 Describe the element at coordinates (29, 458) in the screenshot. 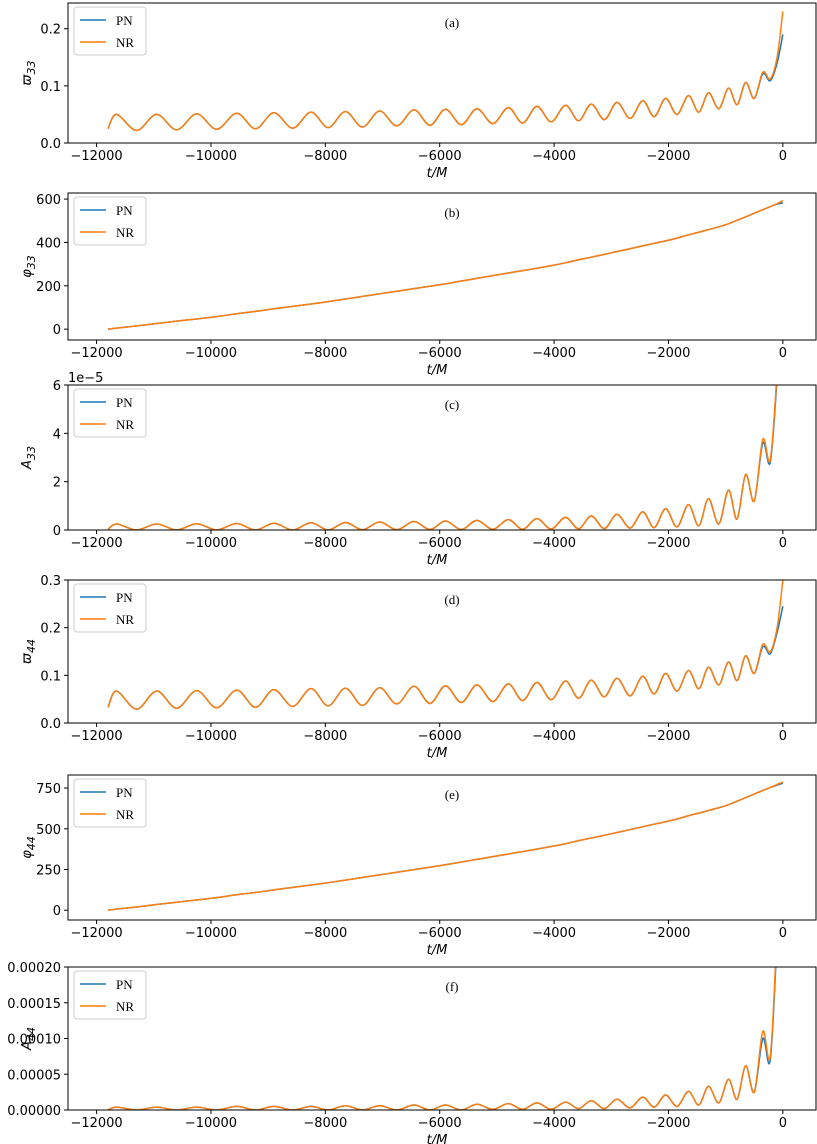

I see `y-axis-label: A33` at that location.